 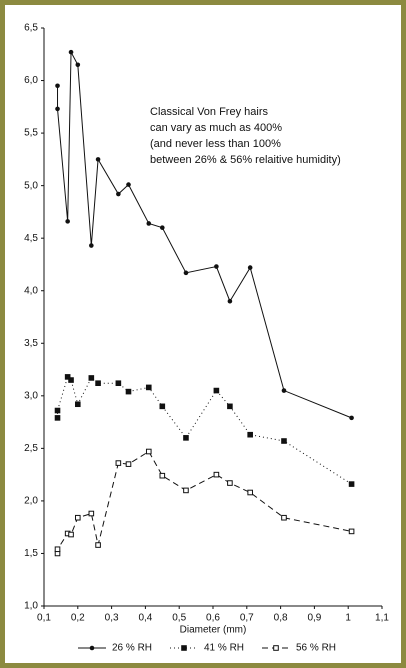 I want to click on y-tick-label: 3,5, so click(x=31, y=343).